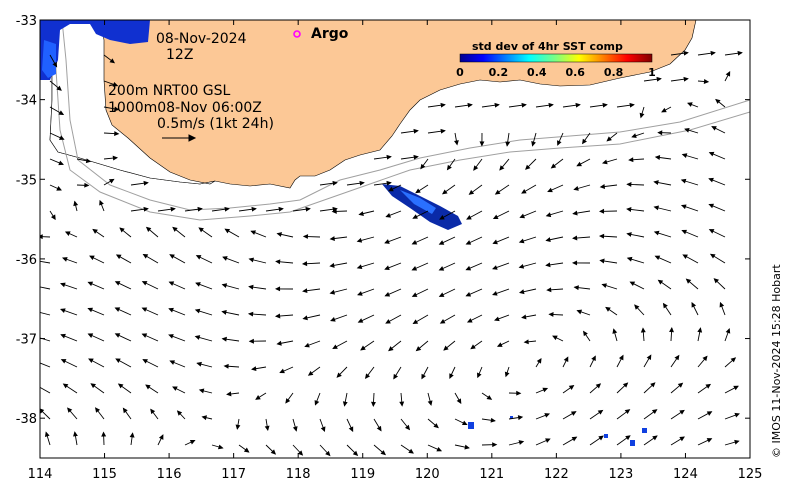  I want to click on argo-float-marker, so click(297, 34).